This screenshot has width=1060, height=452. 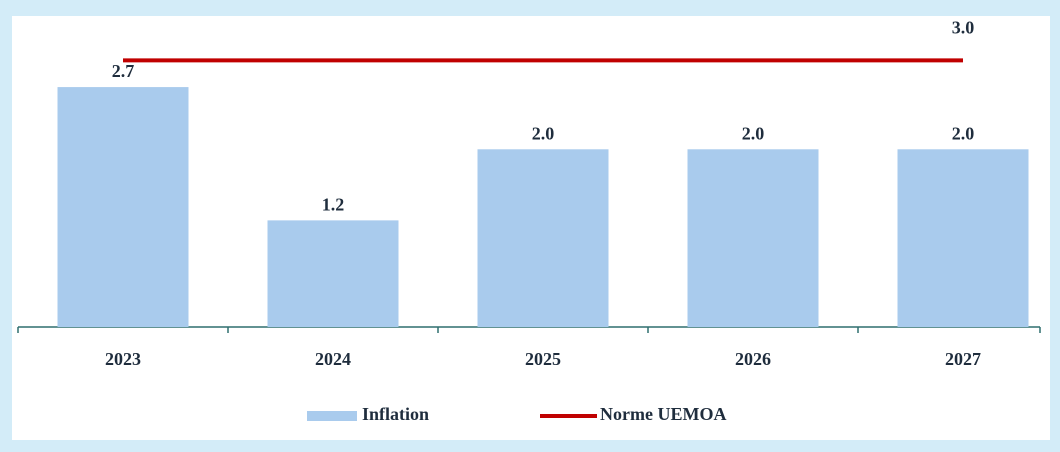 What do you see at coordinates (963, 28) in the screenshot?
I see `data-label: 3.0` at bounding box center [963, 28].